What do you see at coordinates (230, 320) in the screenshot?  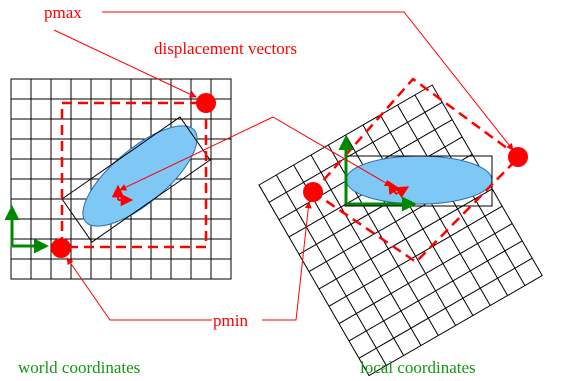 I see `pmin-label: pmin` at bounding box center [230, 320].